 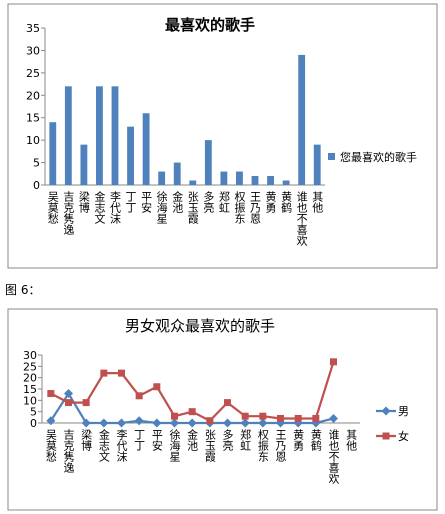 I want to click on y-tick-label: 15, so click(x=33, y=118).